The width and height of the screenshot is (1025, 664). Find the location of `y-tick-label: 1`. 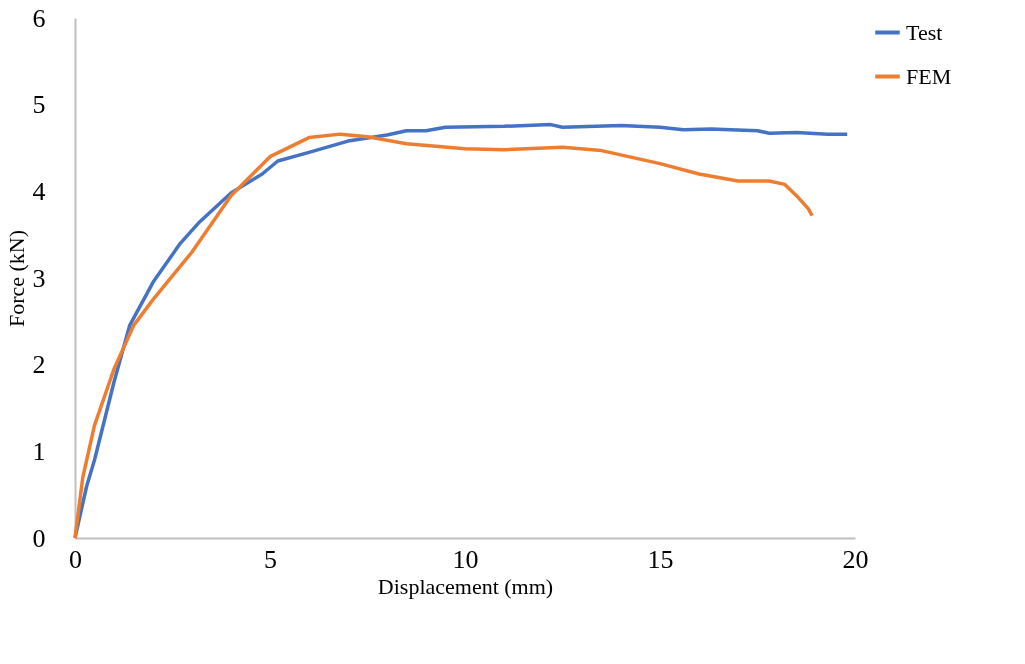

y-tick-label: 1 is located at coordinates (39, 451).